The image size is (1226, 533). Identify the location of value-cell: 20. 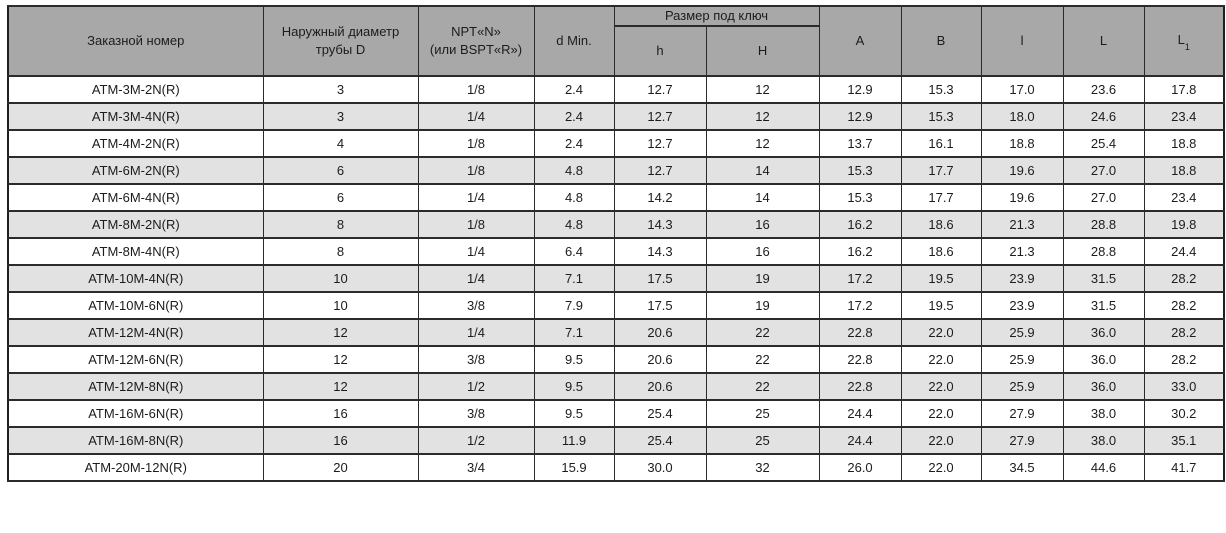
(340, 467).